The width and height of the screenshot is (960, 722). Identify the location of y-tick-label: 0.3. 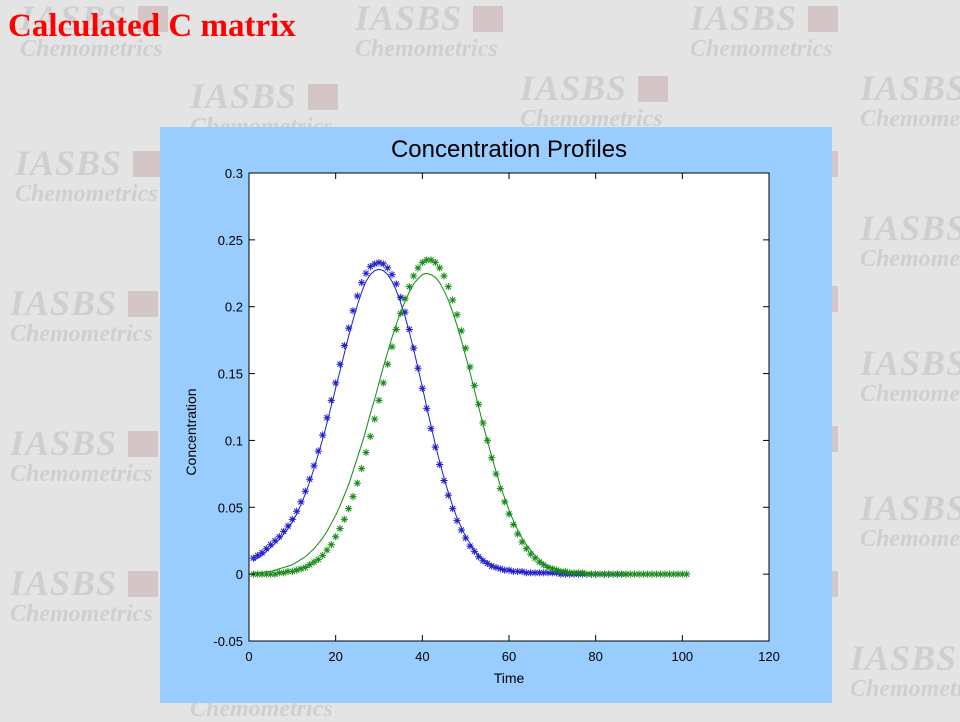
(234, 173).